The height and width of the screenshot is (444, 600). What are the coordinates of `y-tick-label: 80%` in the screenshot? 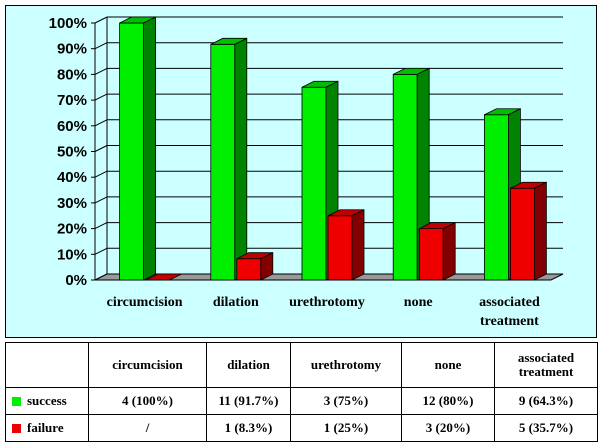 It's located at (72, 74).